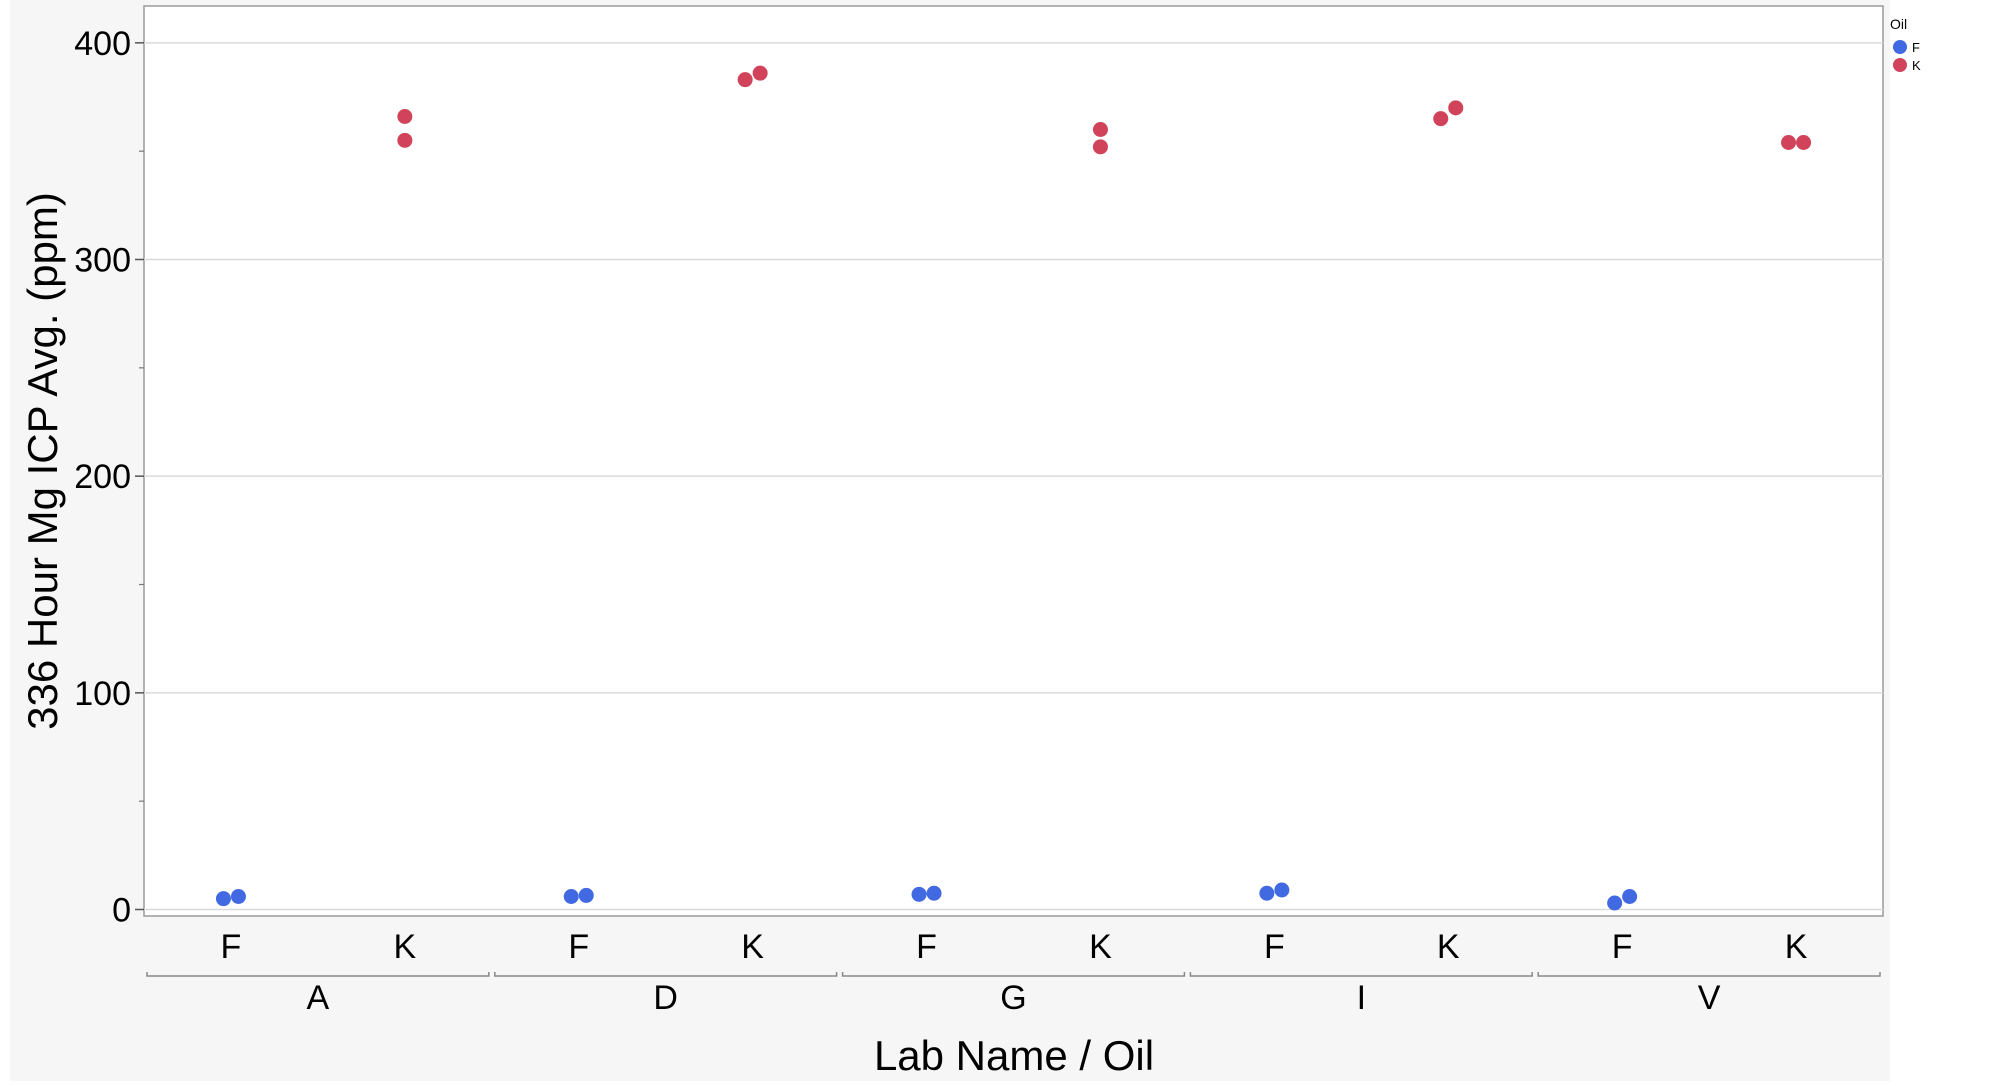 The width and height of the screenshot is (2010, 1086). I want to click on y-axis: 0 100 200 300 400, so click(109, 477).